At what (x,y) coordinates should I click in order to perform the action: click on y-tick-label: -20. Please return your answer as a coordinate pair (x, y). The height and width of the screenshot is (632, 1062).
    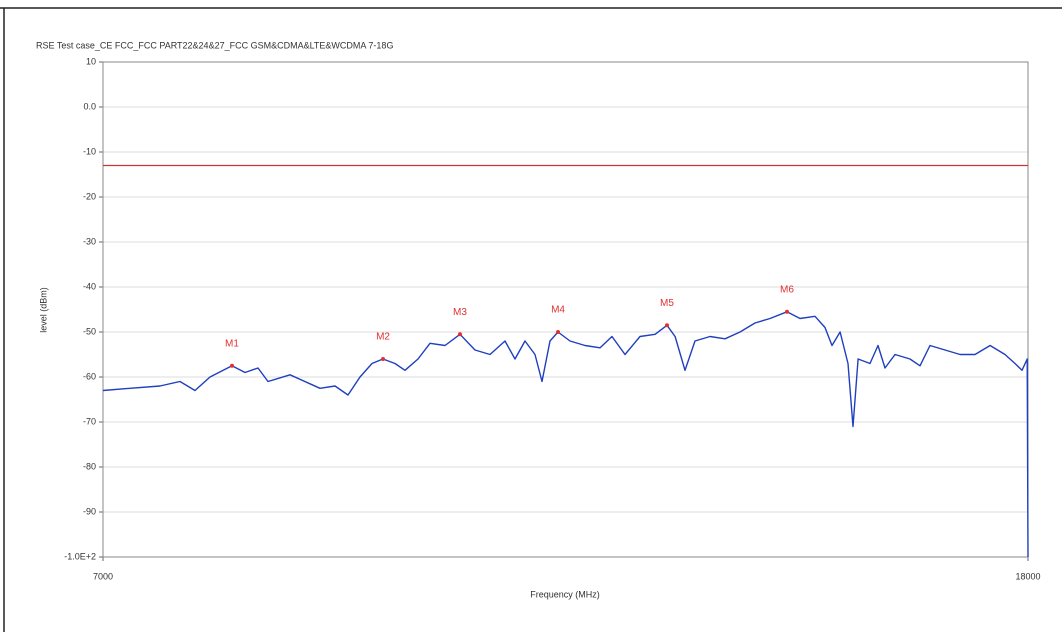
    Looking at the image, I should click on (89, 196).